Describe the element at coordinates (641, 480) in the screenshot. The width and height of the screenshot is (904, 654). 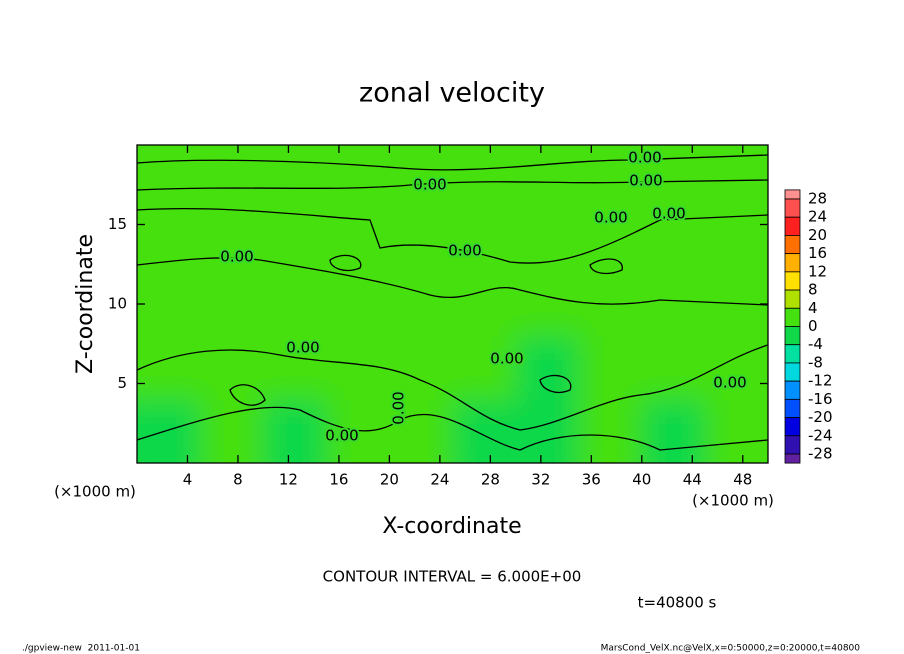
I see `x-tick-label: 40` at that location.